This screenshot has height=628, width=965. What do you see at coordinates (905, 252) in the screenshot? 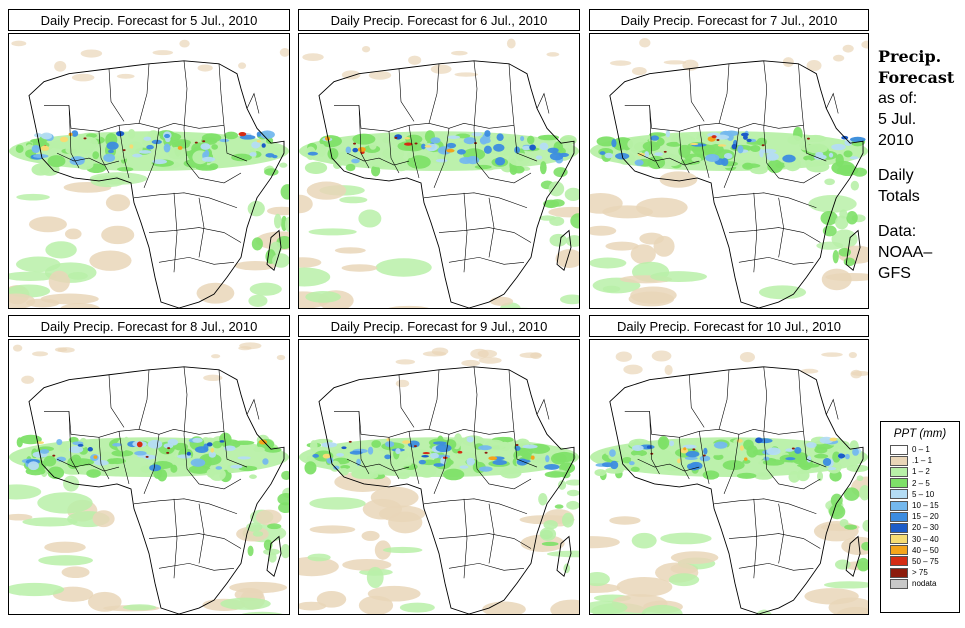
I see `data-source-line1: NOAA–` at bounding box center [905, 252].